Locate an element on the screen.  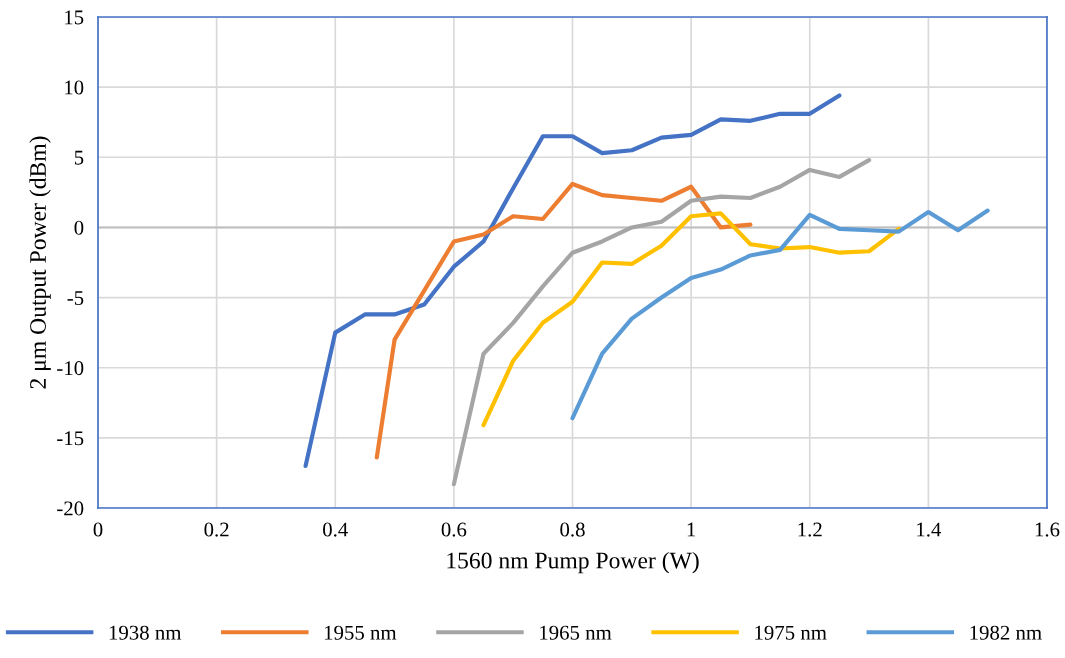
x-tick-label: 1 is located at coordinates (691, 529).